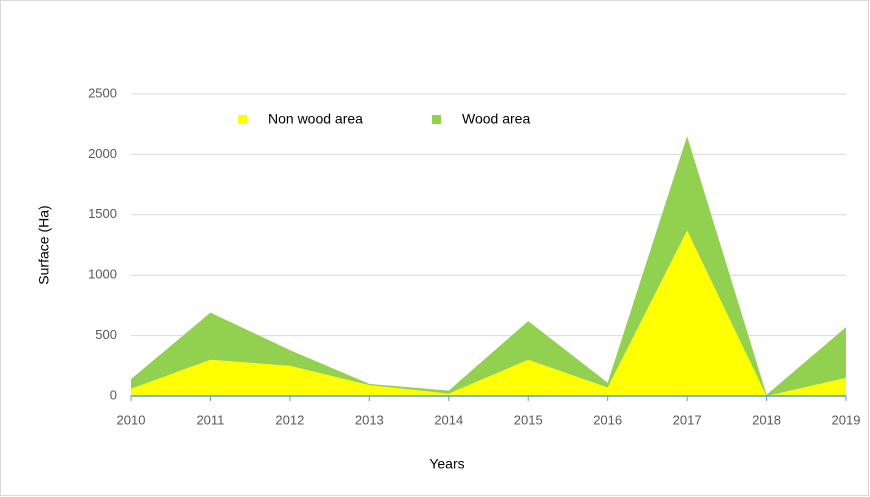 Image resolution: width=870 pixels, height=497 pixels. I want to click on y-tick-label: 2500, so click(102, 92).